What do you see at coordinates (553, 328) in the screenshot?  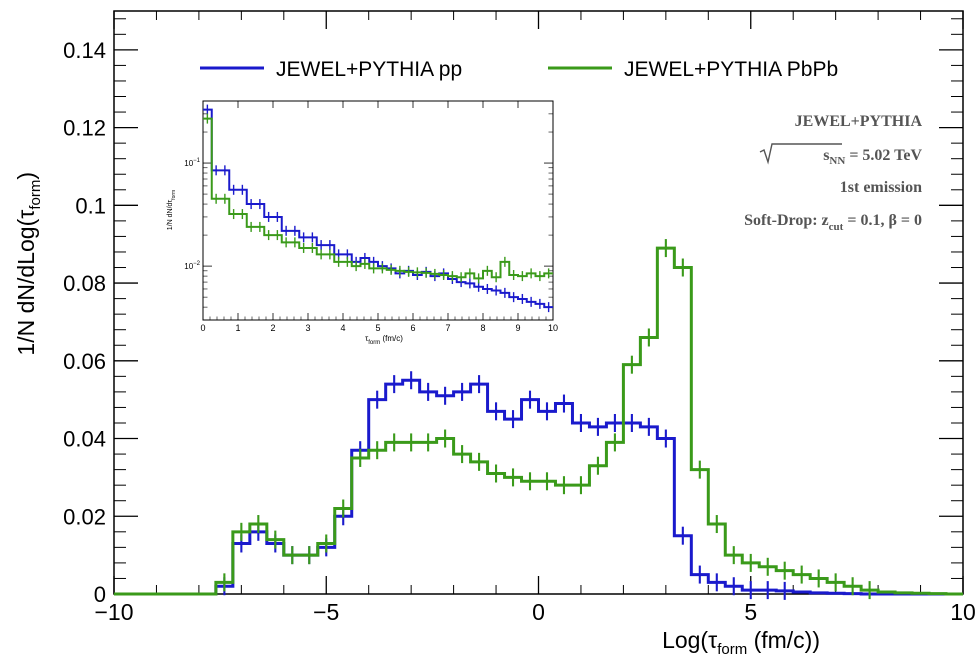 I see `inset-x-tick-label: 10` at bounding box center [553, 328].